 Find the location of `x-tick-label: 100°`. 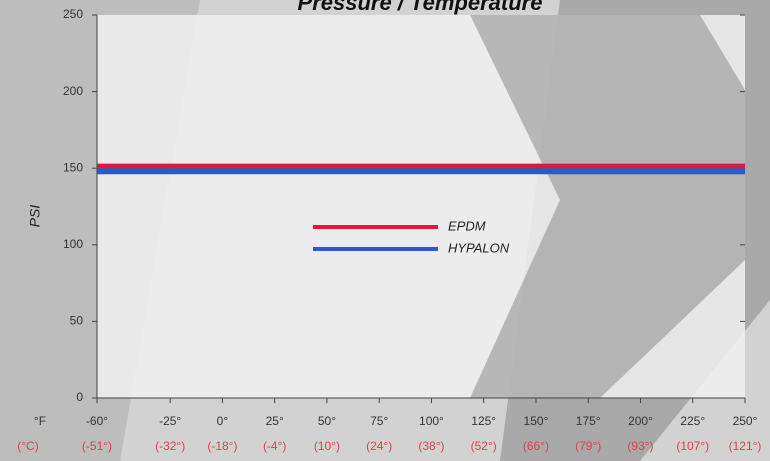

x-tick-label: 100° is located at coordinates (431, 421).